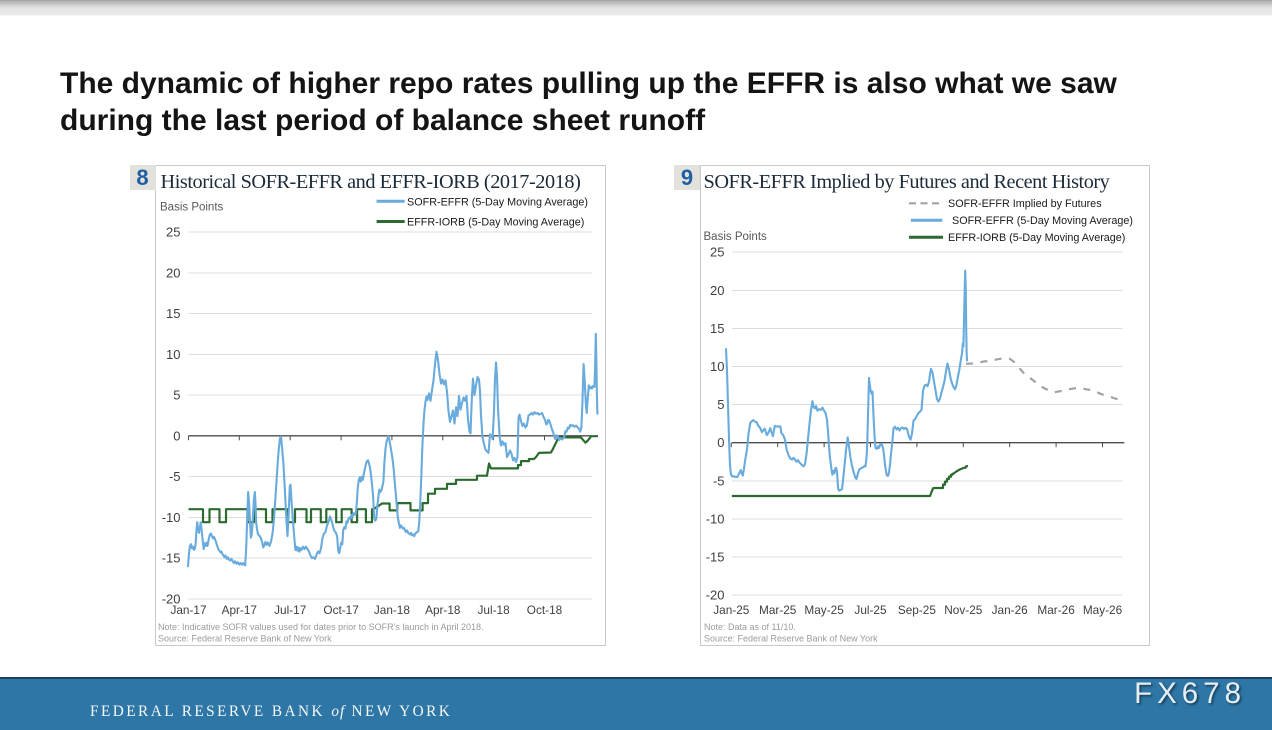 The image size is (1272, 730). I want to click on svg-text: Oct-17, so click(340, 610).